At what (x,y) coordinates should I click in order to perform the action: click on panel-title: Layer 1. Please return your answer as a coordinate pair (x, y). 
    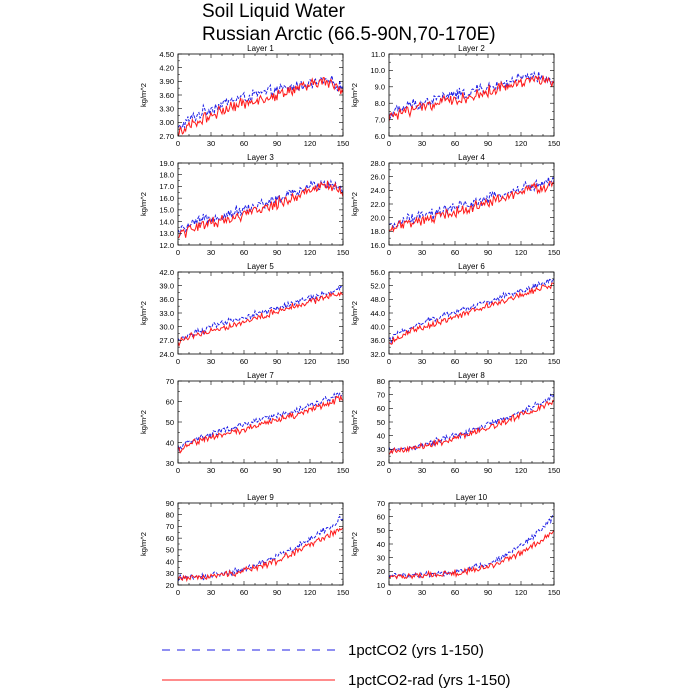
    Looking at the image, I should click on (260, 48).